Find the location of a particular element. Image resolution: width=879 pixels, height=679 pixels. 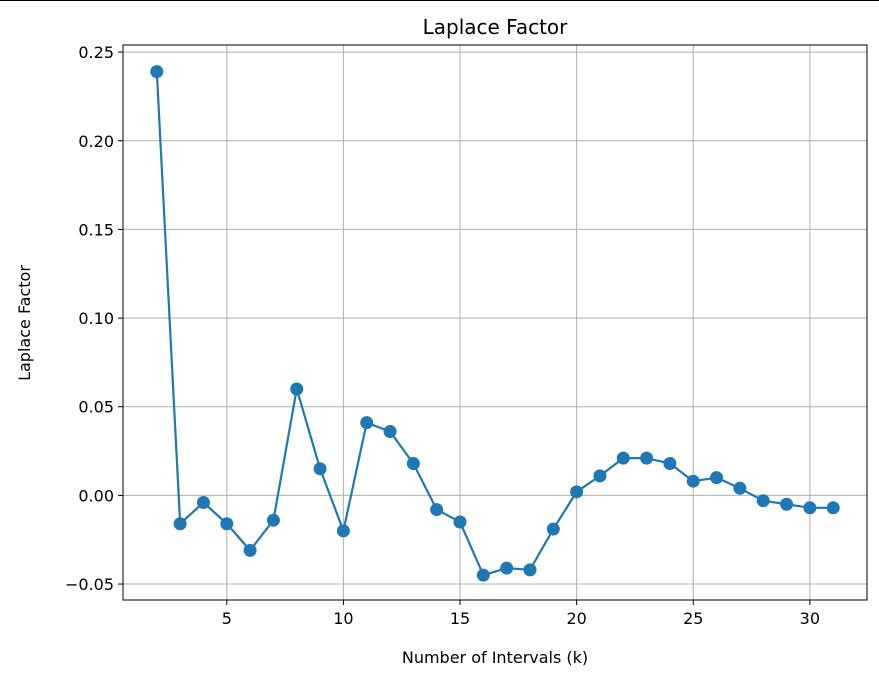

x-tick-label: 15 is located at coordinates (460, 618).